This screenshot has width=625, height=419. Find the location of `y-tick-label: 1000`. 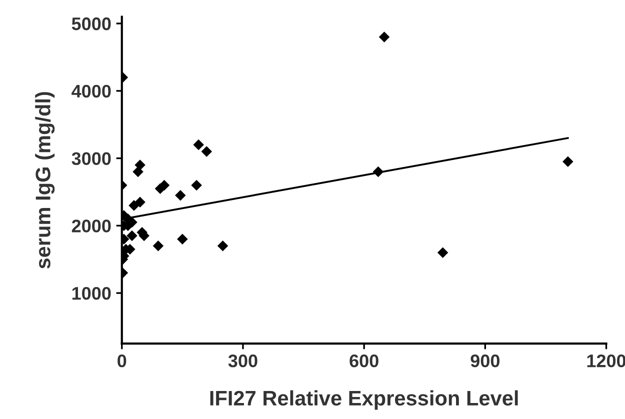

y-tick-label: 1000 is located at coordinates (91, 293).